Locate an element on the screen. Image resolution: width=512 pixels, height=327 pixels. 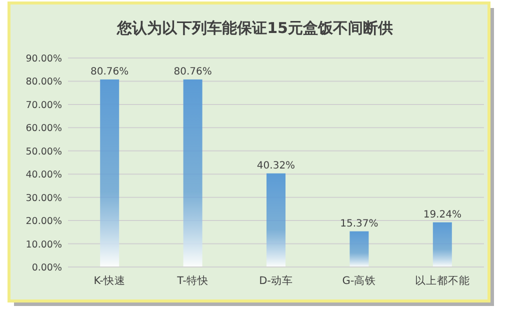
x-tick-label: T-特快 is located at coordinates (192, 280).